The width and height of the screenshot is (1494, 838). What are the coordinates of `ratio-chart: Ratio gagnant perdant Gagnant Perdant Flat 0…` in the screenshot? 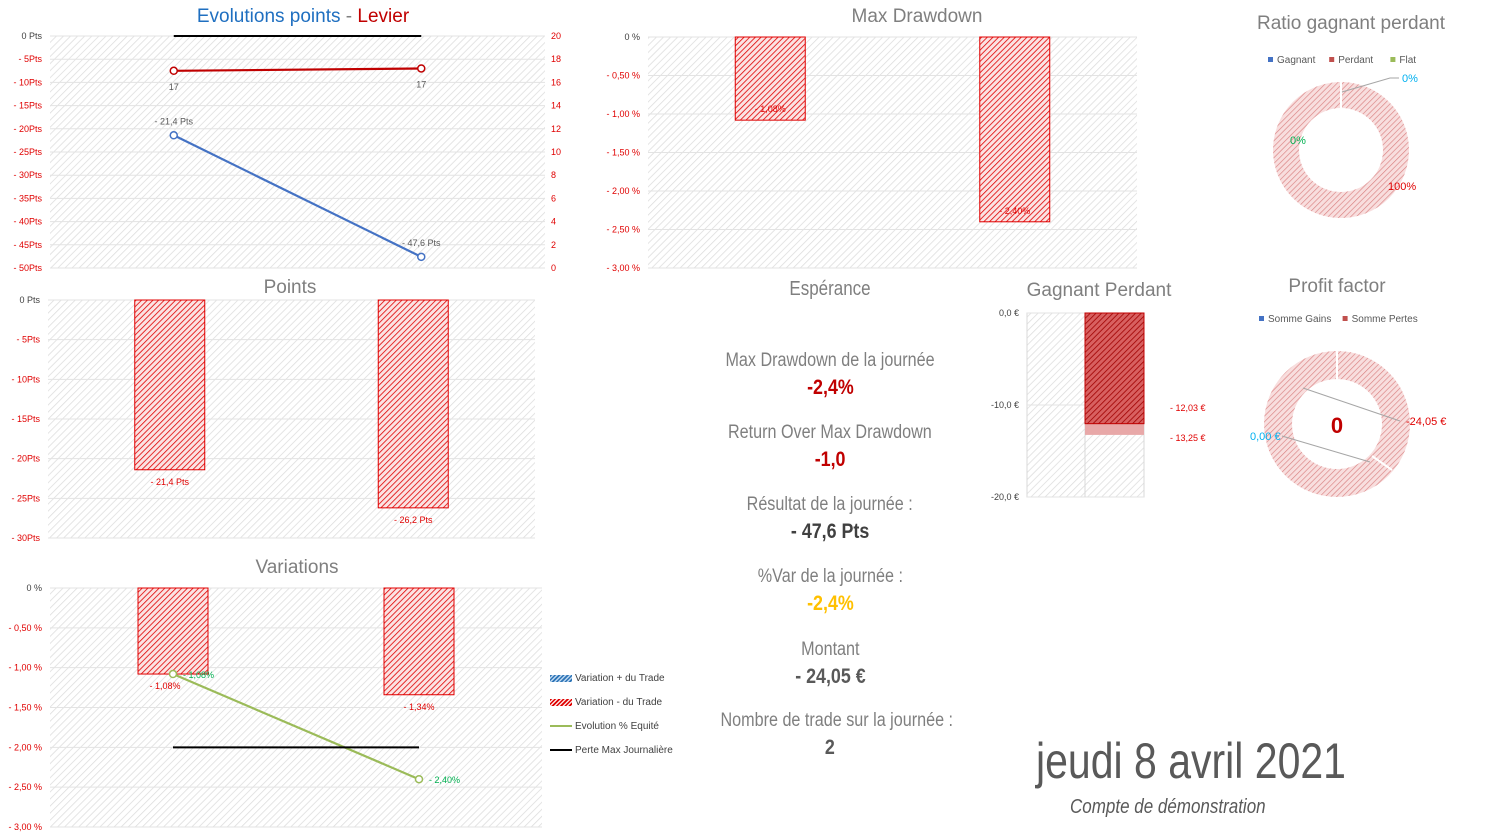 It's located at (1351, 115).